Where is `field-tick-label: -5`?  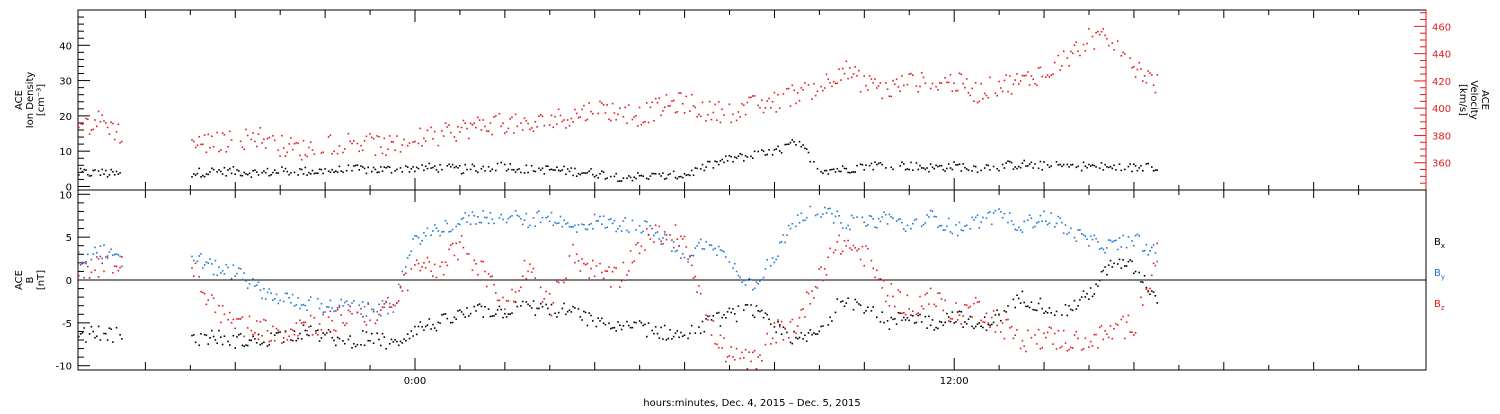 field-tick-label: -5 is located at coordinates (67, 324).